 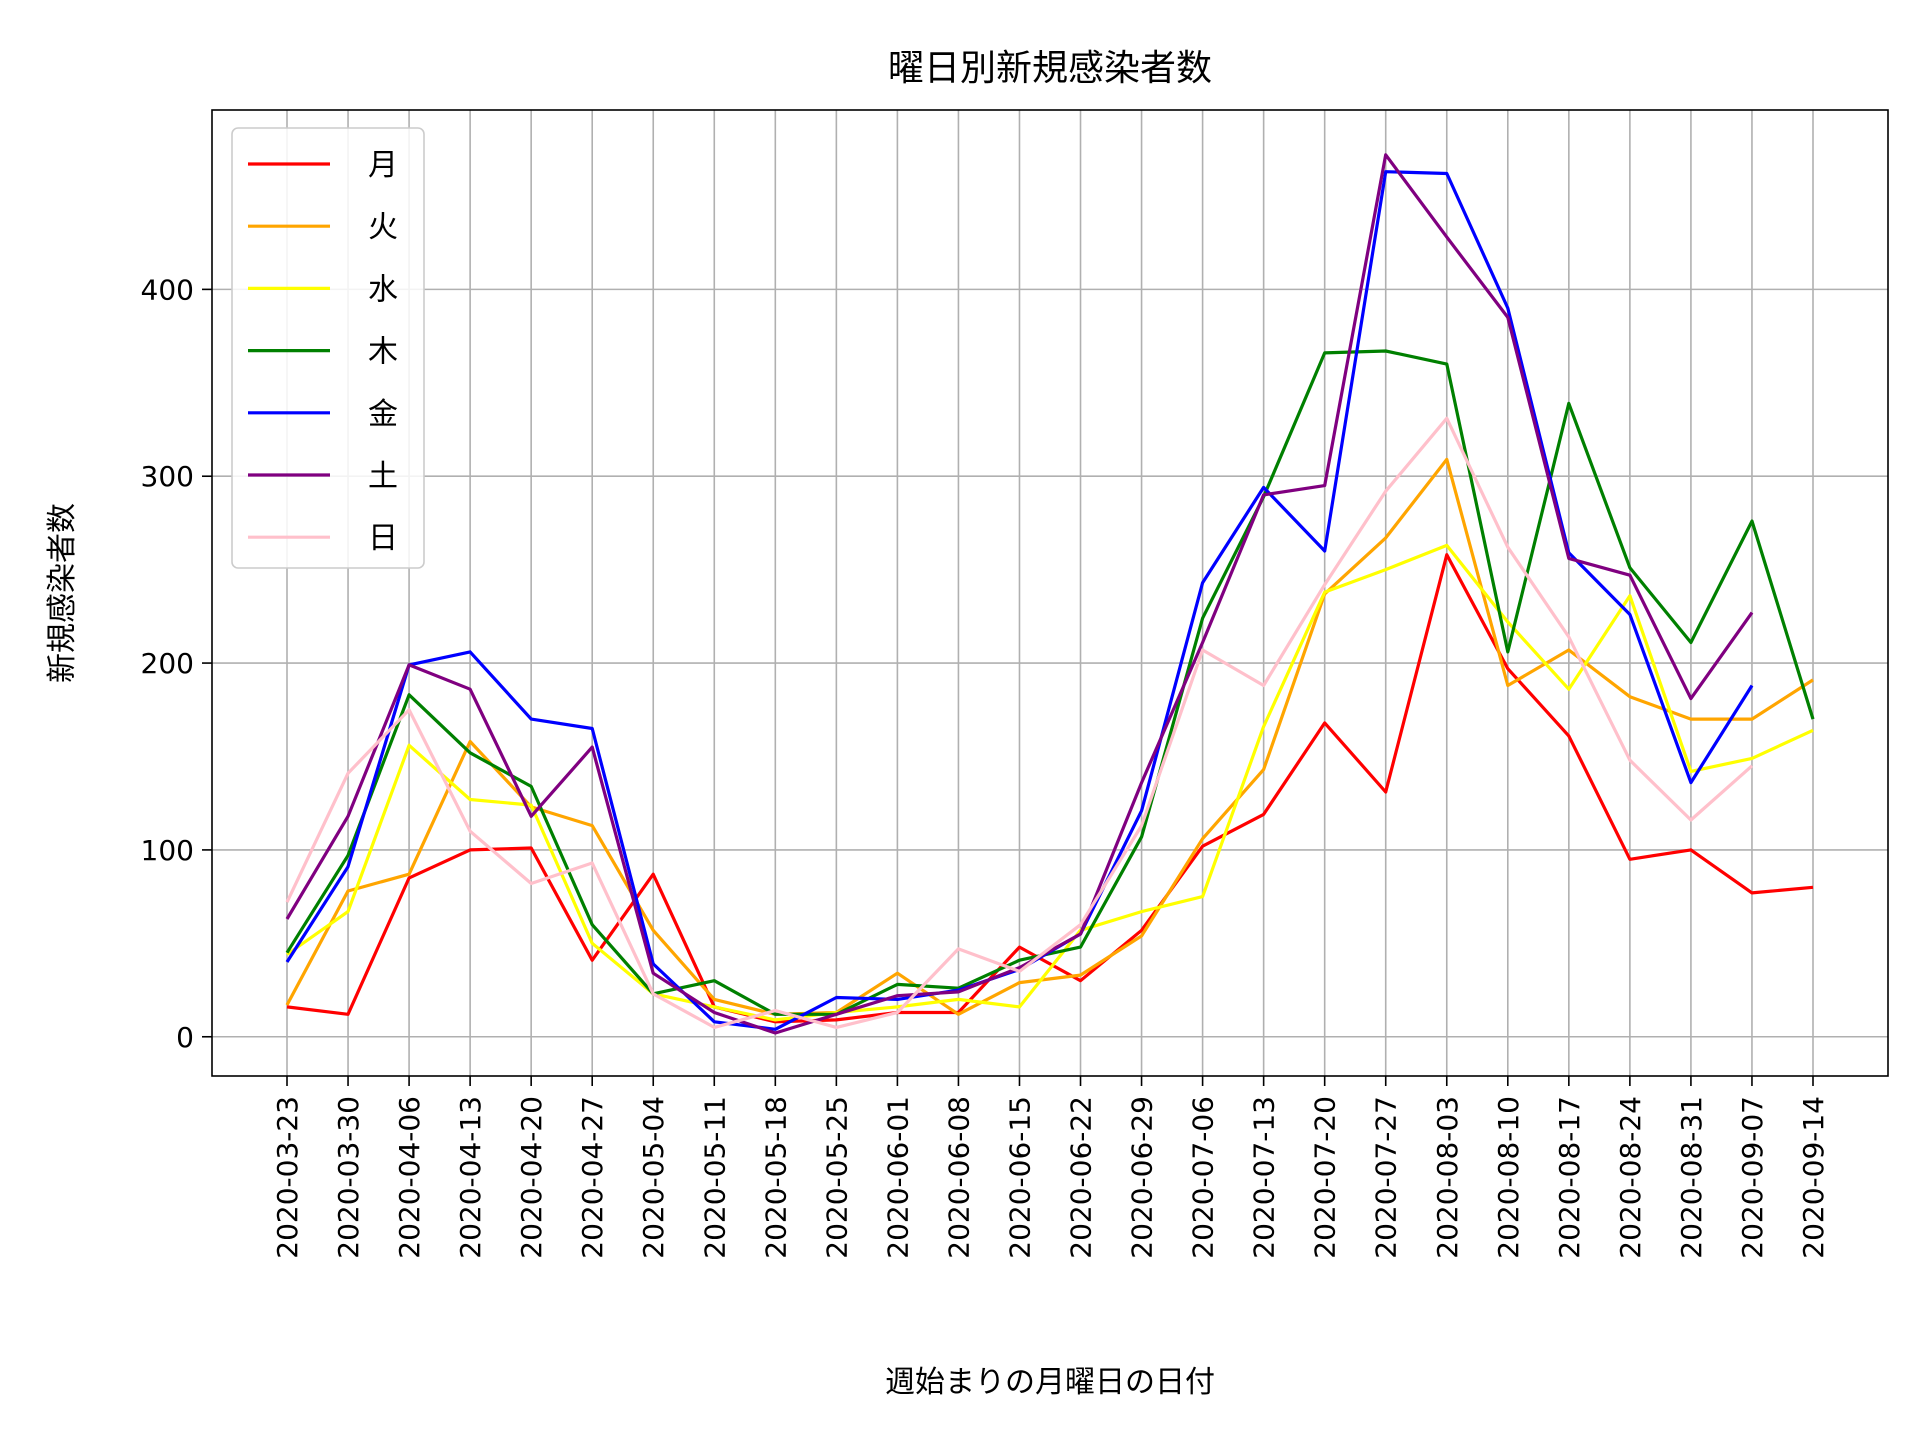 I want to click on x-tick-label: 2020-06-08, so click(x=958, y=1177).